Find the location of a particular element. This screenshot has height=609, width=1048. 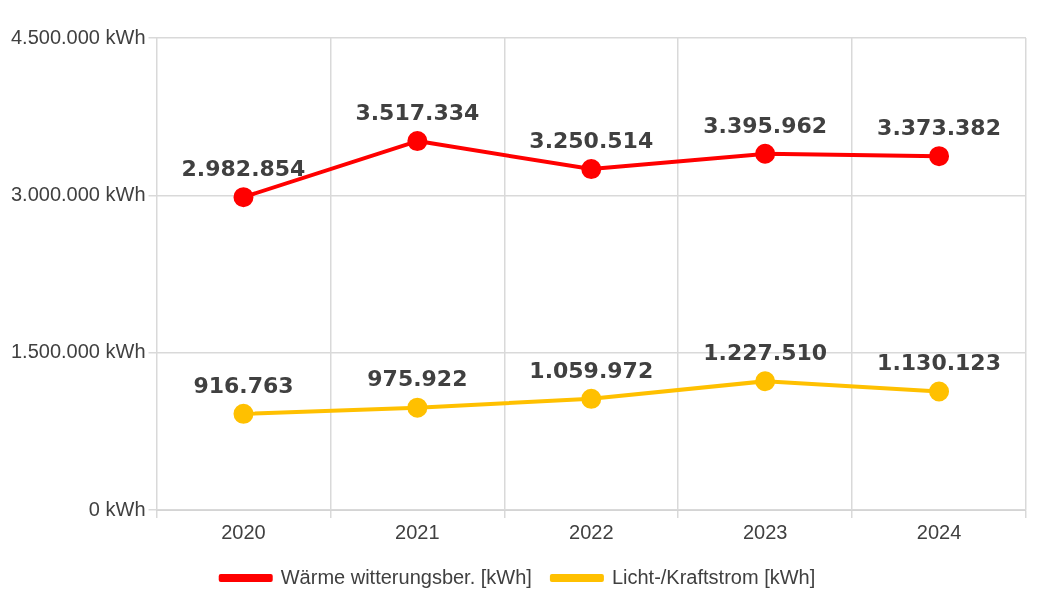

y-tick-label: 3.000.000 kWh is located at coordinates (78, 193).